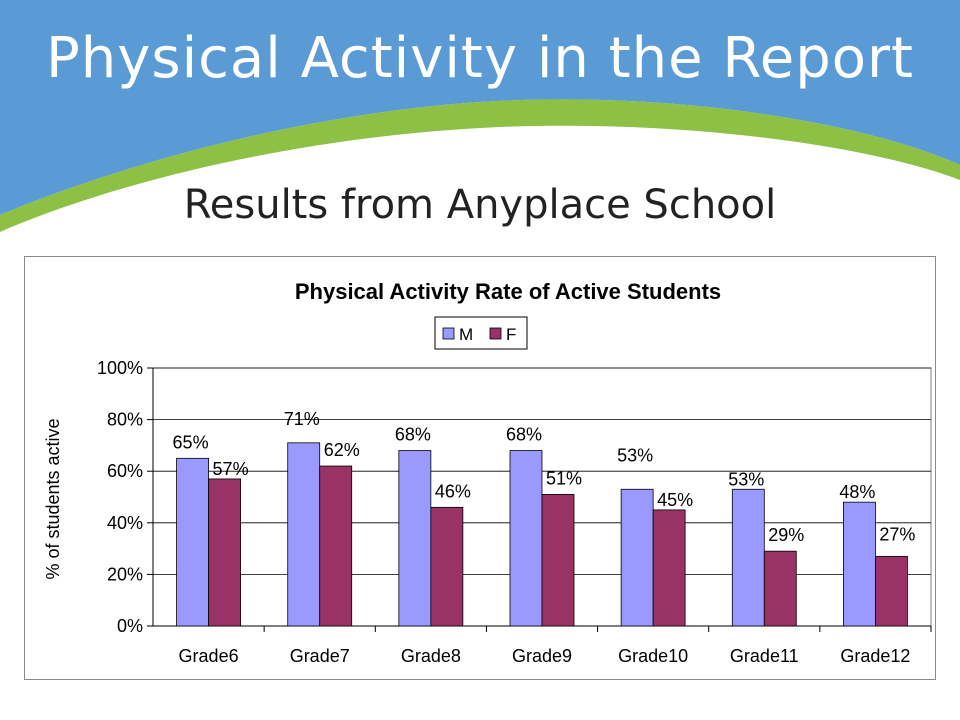 Image resolution: width=960 pixels, height=720 pixels. Describe the element at coordinates (120, 368) in the screenshot. I see `y-tick-label: 100%` at that location.